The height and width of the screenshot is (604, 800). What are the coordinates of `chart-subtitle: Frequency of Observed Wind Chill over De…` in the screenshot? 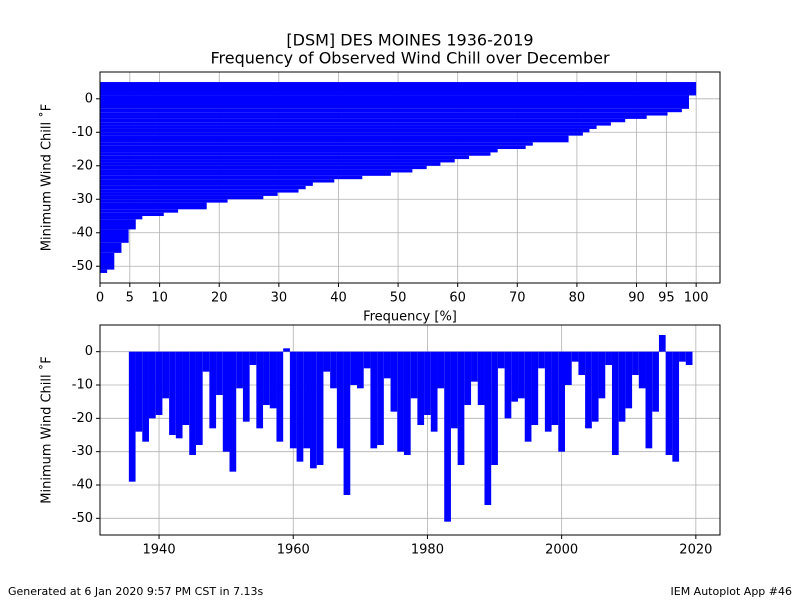 It's located at (410, 58).